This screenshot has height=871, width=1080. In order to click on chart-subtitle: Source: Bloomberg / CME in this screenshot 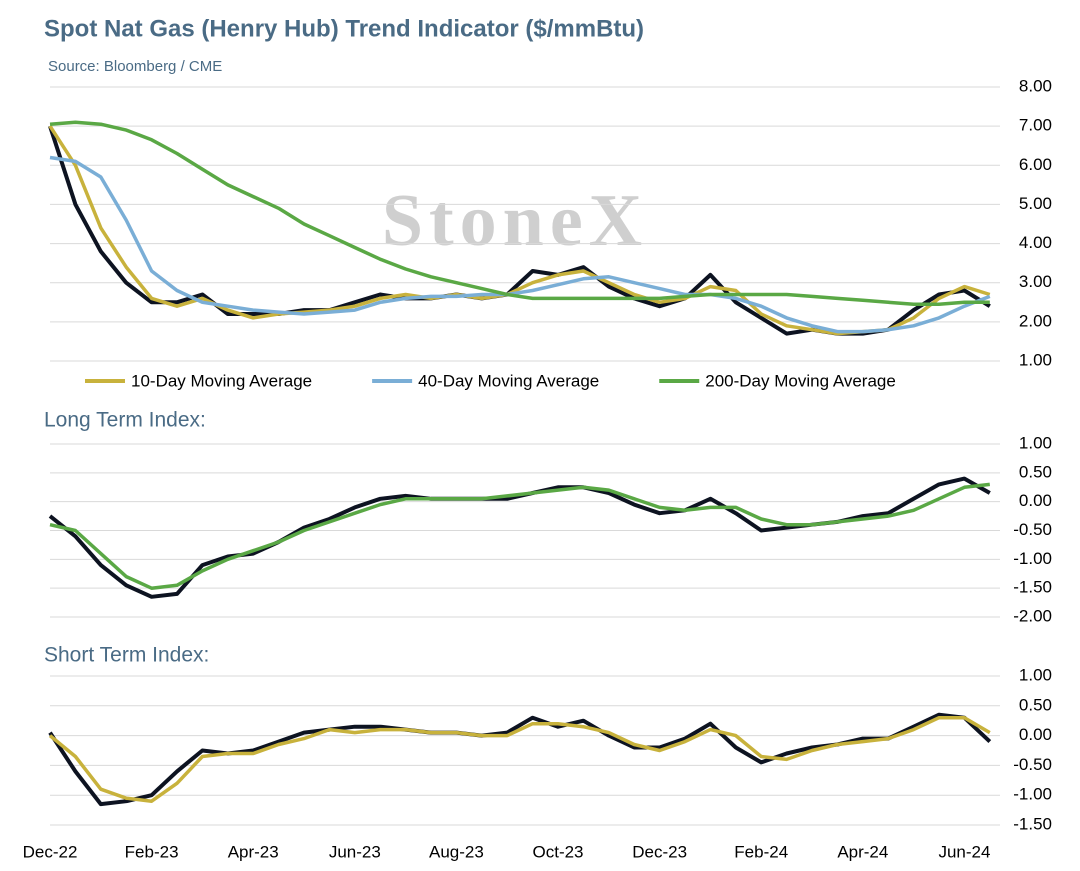, I will do `click(135, 66)`.